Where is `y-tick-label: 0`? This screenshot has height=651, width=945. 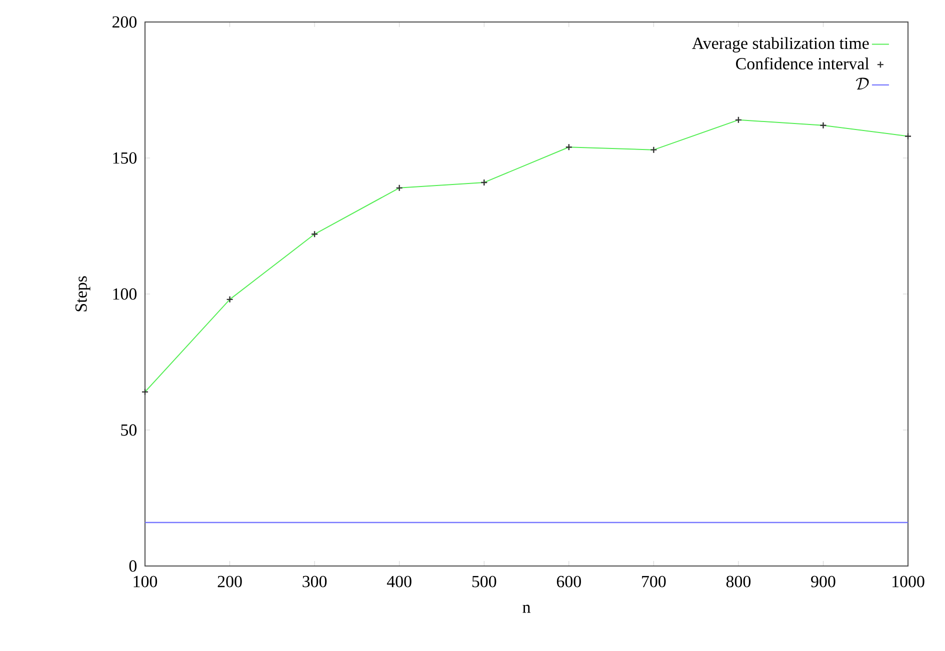
y-tick-label: 0 is located at coordinates (133, 566).